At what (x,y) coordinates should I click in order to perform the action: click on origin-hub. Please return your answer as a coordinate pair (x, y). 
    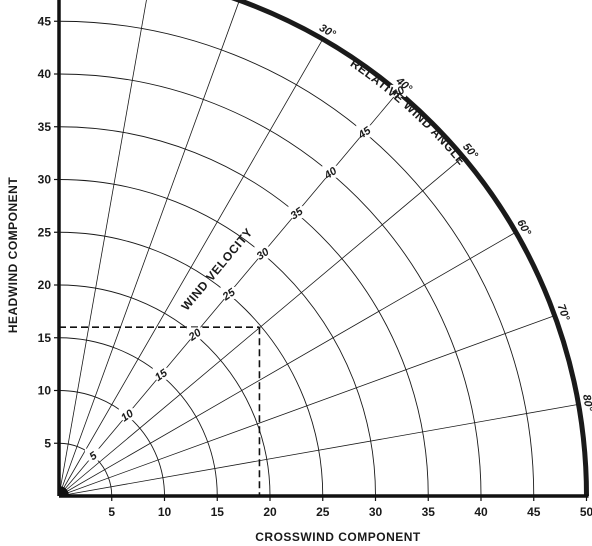
    Looking at the image, I should click on (64, 491).